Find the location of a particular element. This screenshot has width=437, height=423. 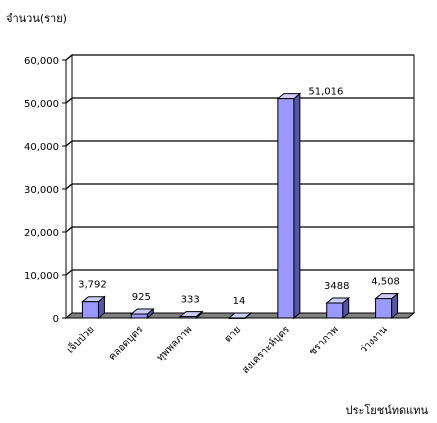

y-tick-label: 50,000 is located at coordinates (41, 104).